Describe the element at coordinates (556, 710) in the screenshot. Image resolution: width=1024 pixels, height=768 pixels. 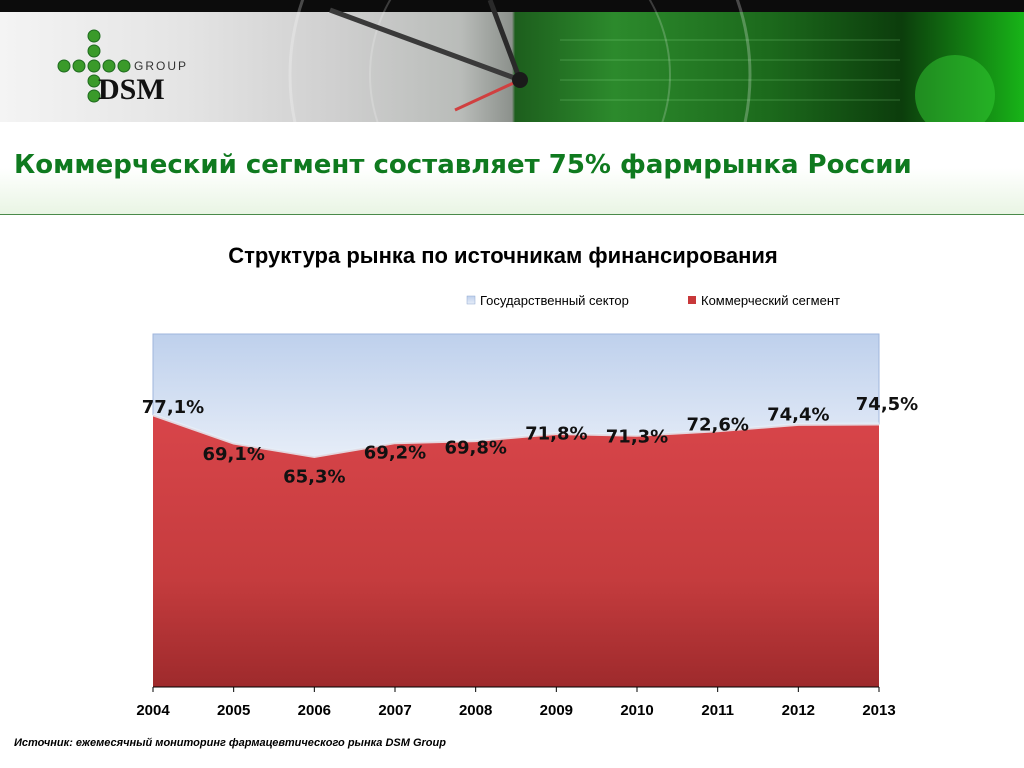
I see `x-tick-label: 2009` at that location.